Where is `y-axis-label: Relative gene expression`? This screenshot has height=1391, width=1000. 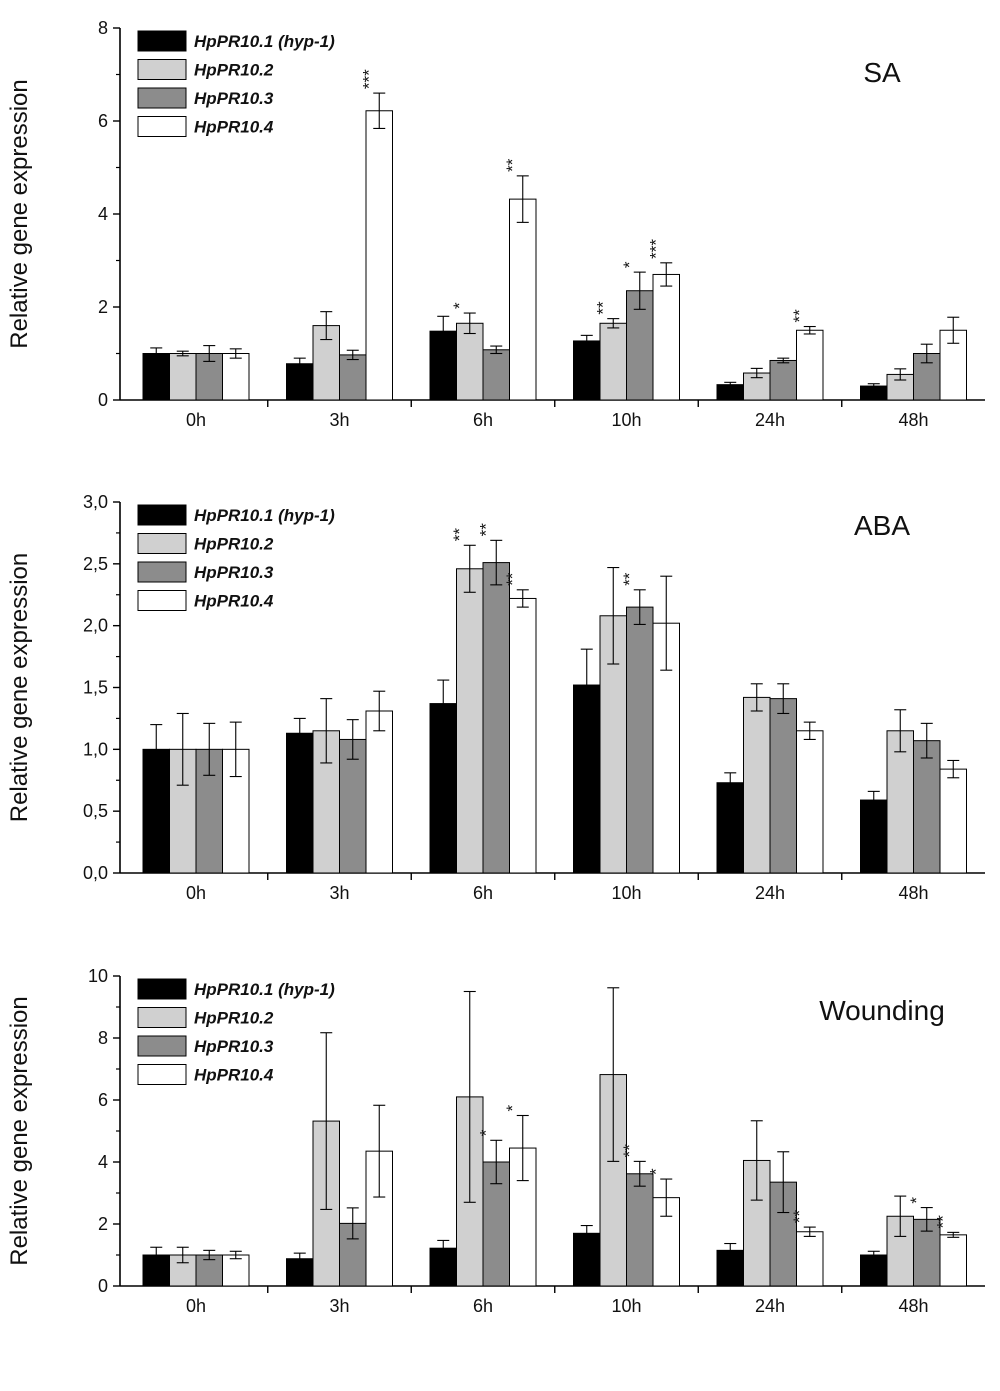
y-axis-label: Relative gene expression is located at coordinates (19, 688).